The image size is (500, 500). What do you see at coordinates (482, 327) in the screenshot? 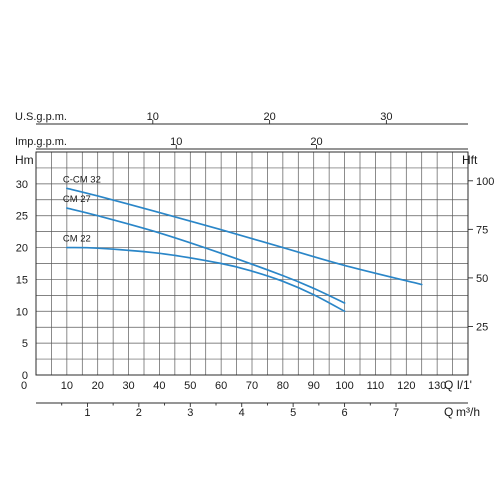
I see `right-y-tick-label: 25` at bounding box center [482, 327].